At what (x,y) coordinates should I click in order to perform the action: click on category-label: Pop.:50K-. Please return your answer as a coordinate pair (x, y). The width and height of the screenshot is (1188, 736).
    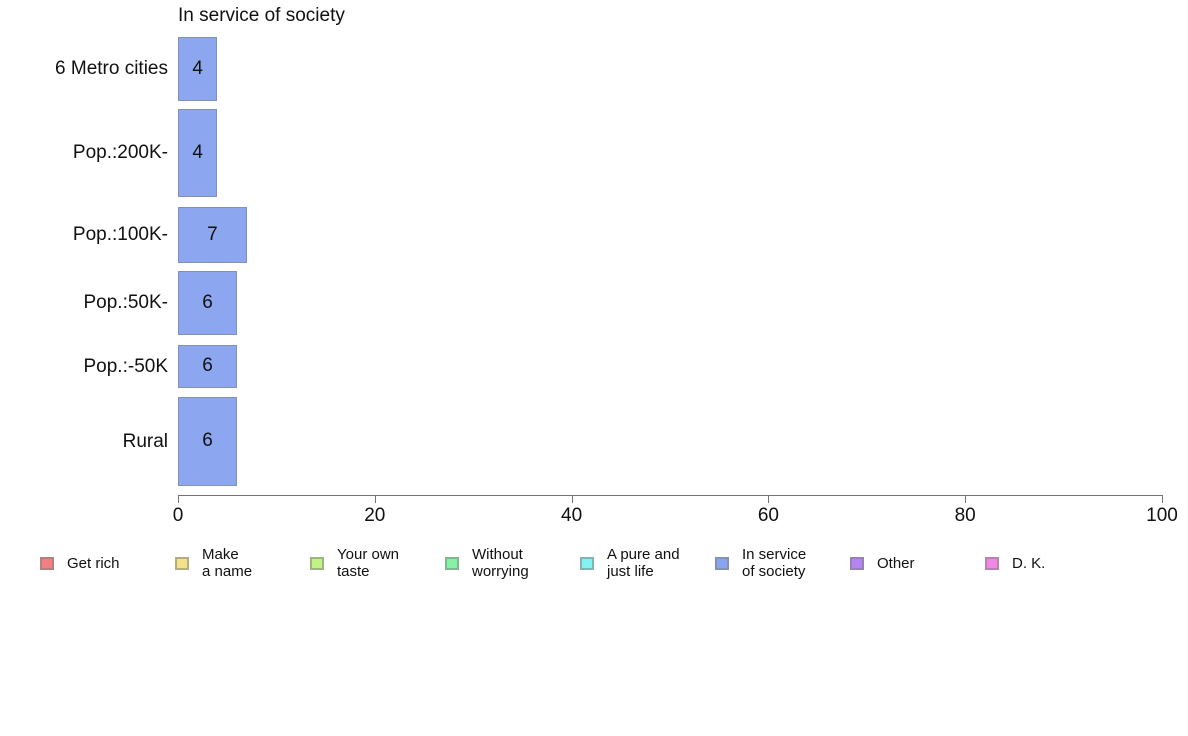
    Looking at the image, I should click on (126, 302).